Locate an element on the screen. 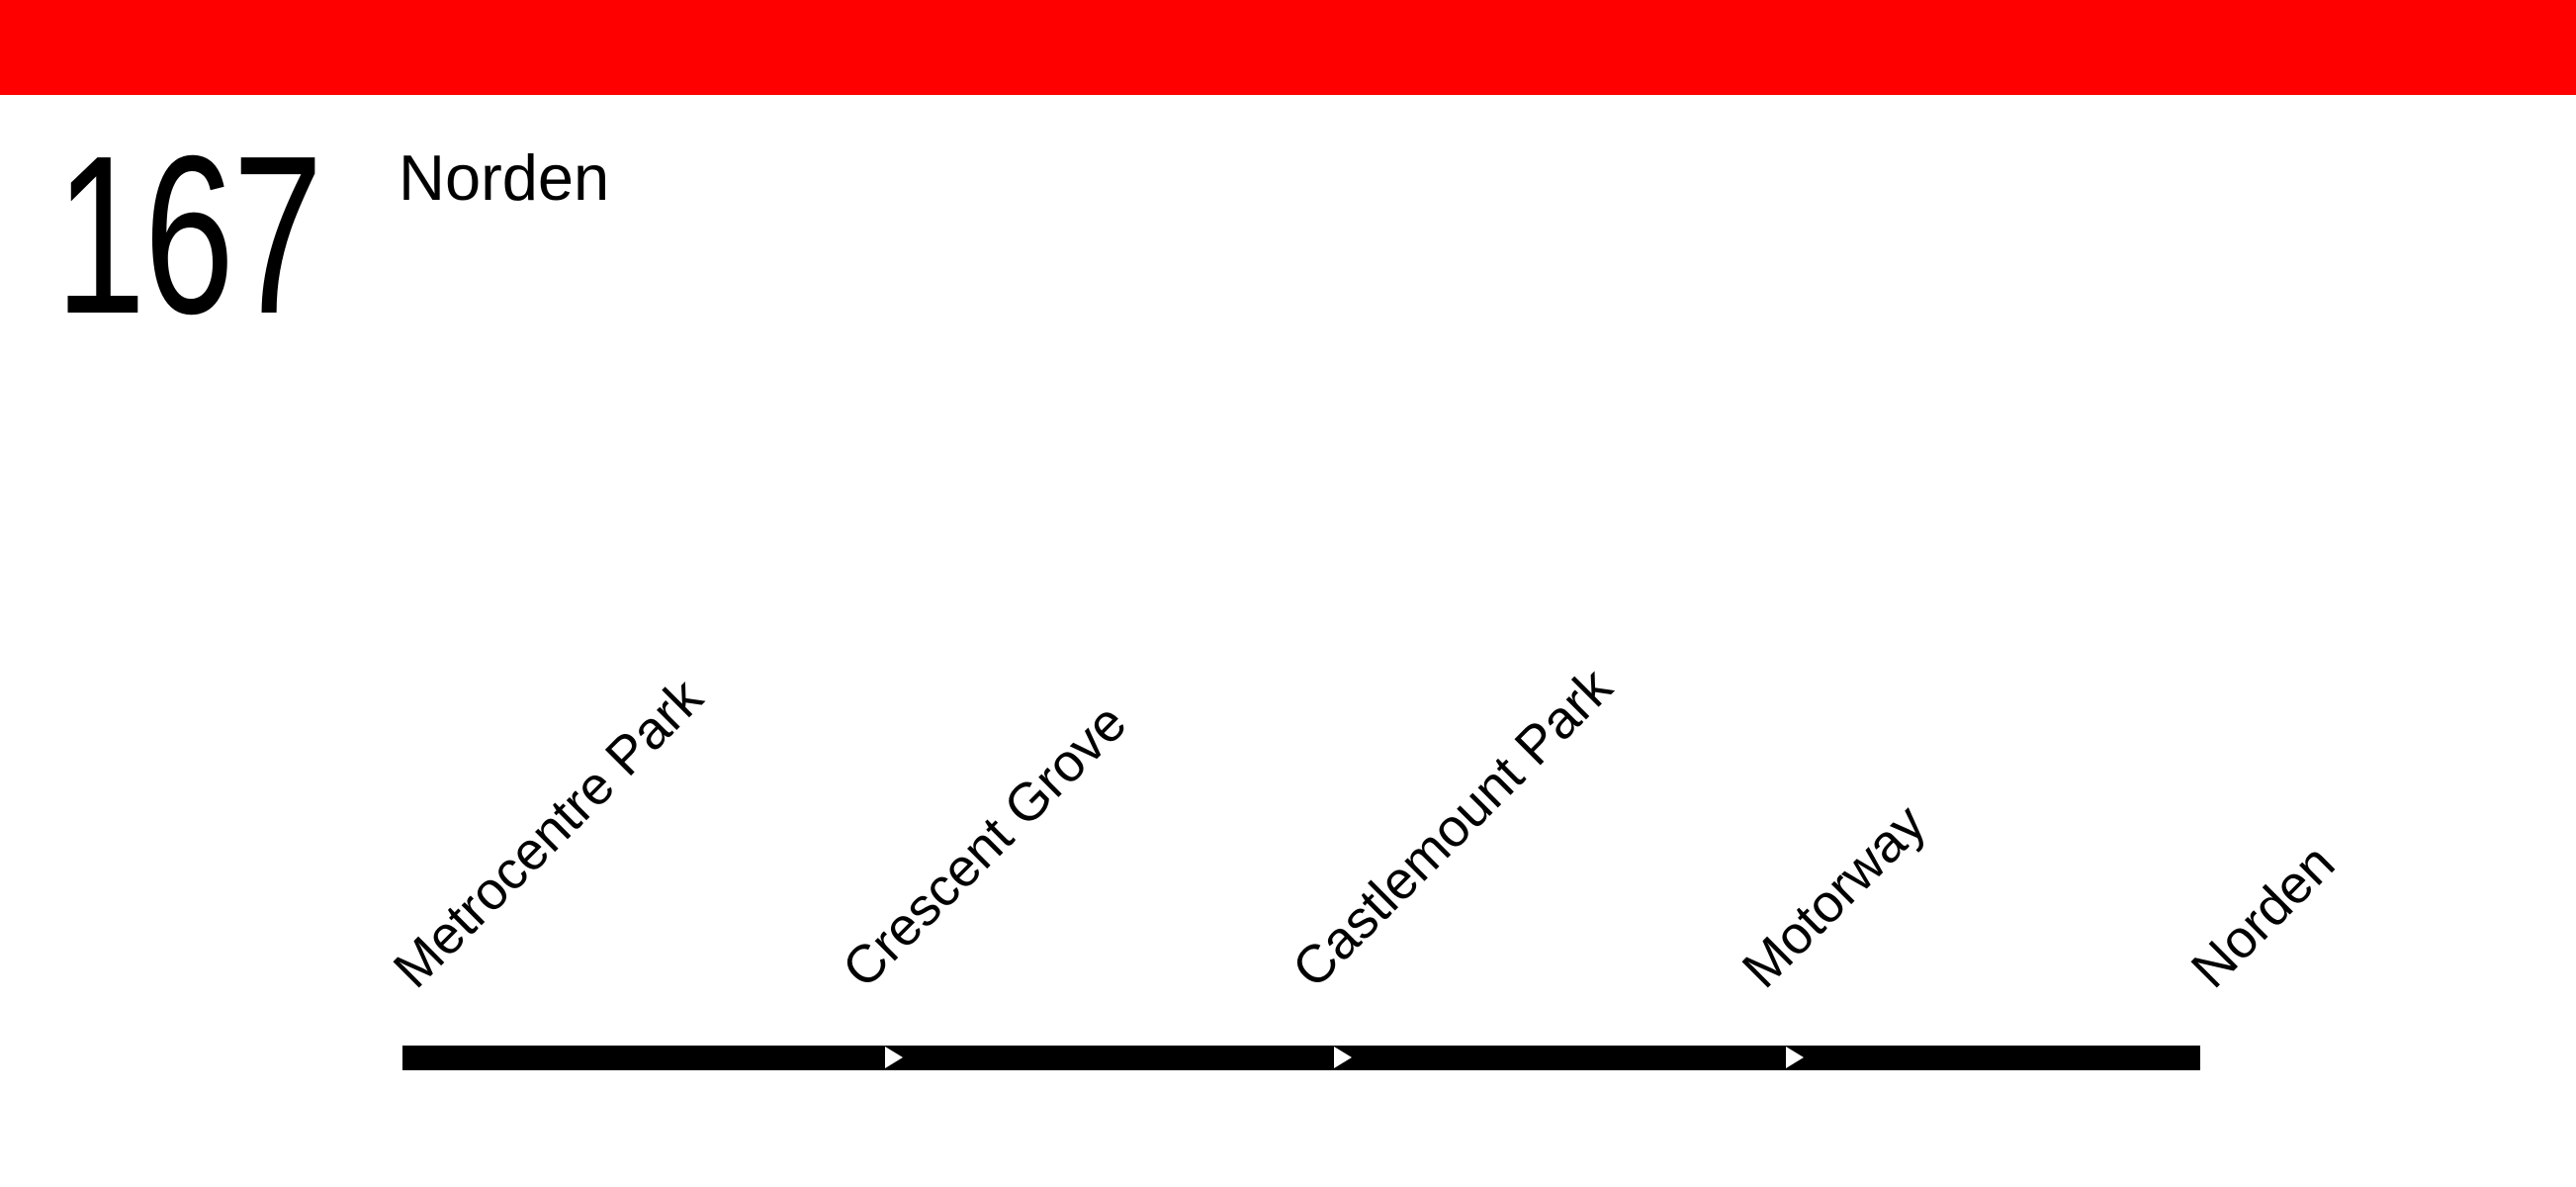 Image resolution: width=2576 pixels, height=1187 pixels. route-number: 167 is located at coordinates (189, 235).